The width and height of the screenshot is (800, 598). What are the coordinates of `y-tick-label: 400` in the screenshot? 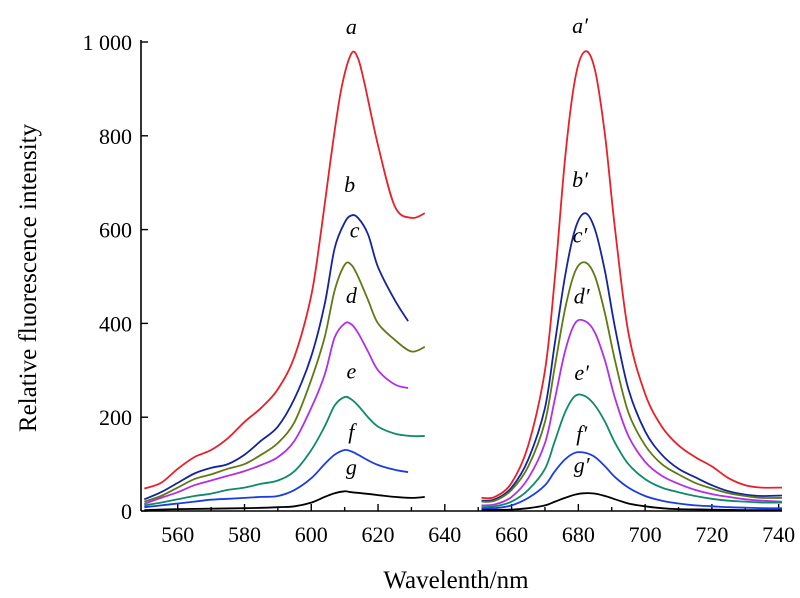 It's located at (115, 323).